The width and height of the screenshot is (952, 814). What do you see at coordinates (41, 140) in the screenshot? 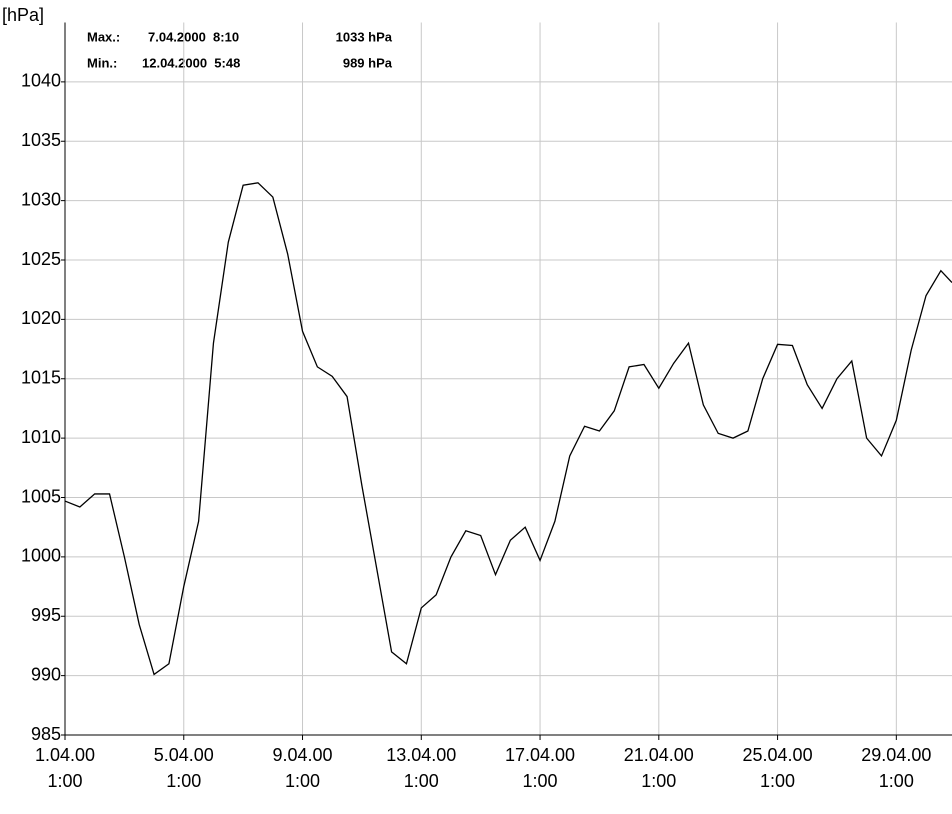
I see `y-tick-label: 1035` at bounding box center [41, 140].